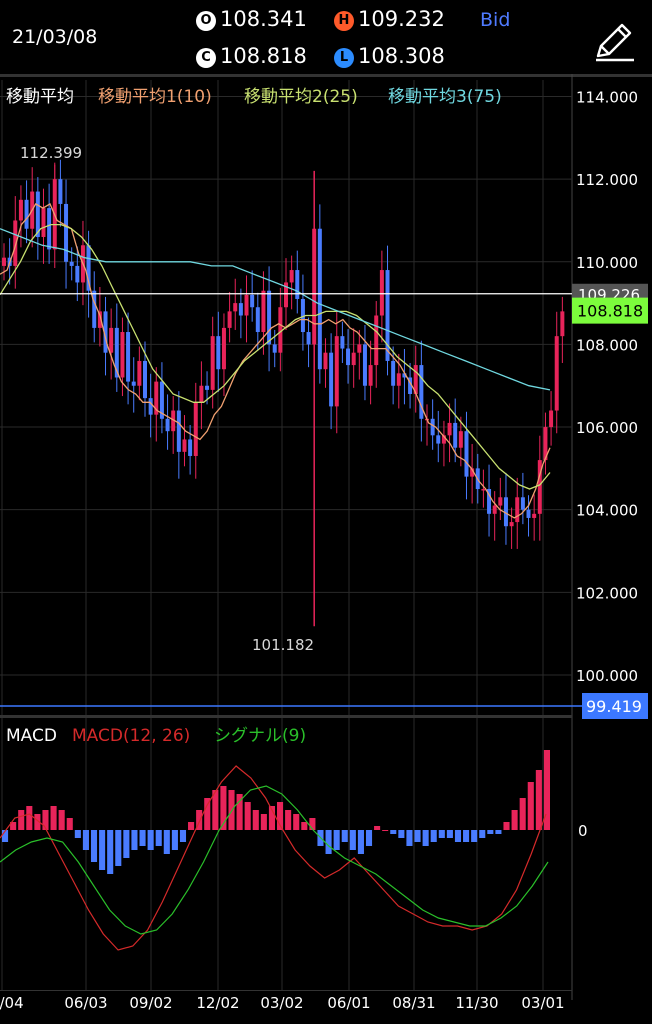 The height and width of the screenshot is (1024, 652). What do you see at coordinates (283, 645) in the screenshot?
I see `low-annotation: 101.182` at bounding box center [283, 645].